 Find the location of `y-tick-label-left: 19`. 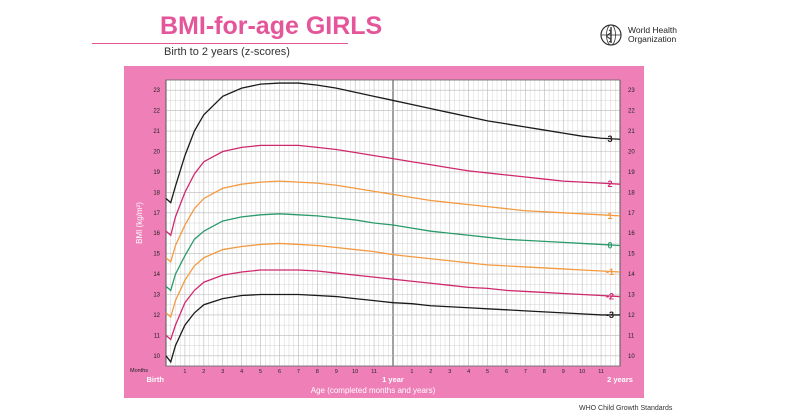

y-tick-label-left: 19 is located at coordinates (156, 173).